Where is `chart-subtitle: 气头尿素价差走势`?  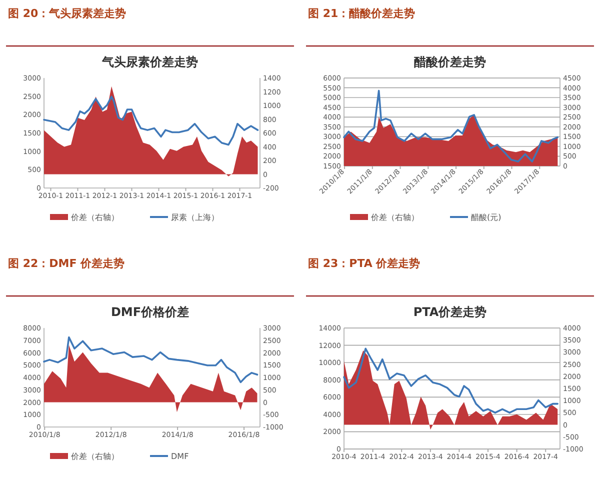 chart-subtitle: 气头尿素价差走势 is located at coordinates (149, 62).